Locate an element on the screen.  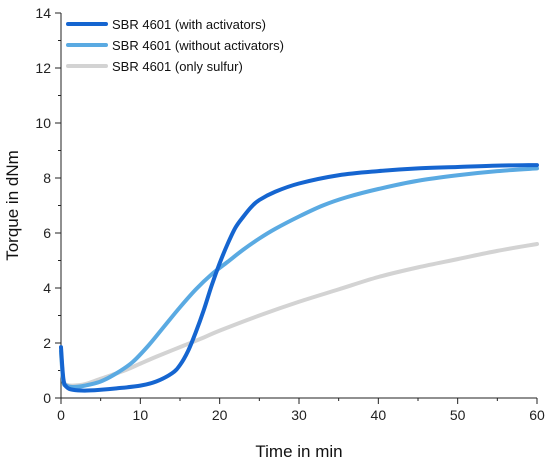
legend-label-1: SBR 4601 (with activators) is located at coordinates (189, 24).